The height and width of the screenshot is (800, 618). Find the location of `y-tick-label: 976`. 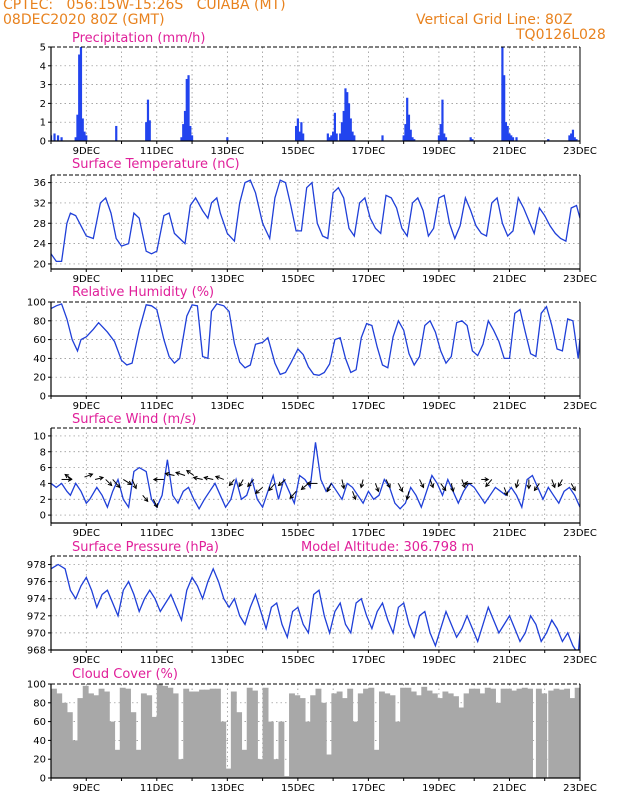

y-tick-label: 976 is located at coordinates (36, 582).